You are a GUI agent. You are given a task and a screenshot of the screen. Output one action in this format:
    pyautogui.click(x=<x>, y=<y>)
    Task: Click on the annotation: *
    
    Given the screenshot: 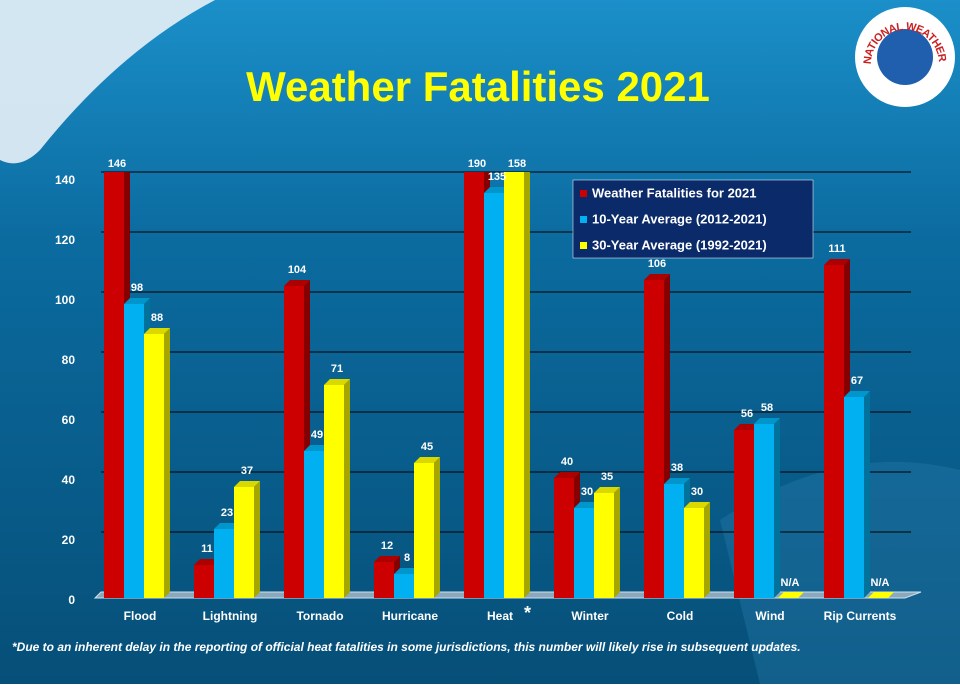 What is the action you would take?
    pyautogui.click(x=527, y=613)
    